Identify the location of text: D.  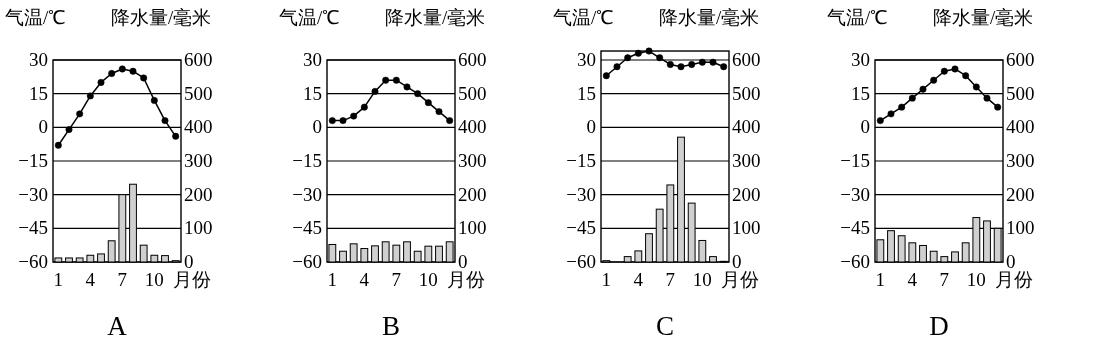
(939, 326).